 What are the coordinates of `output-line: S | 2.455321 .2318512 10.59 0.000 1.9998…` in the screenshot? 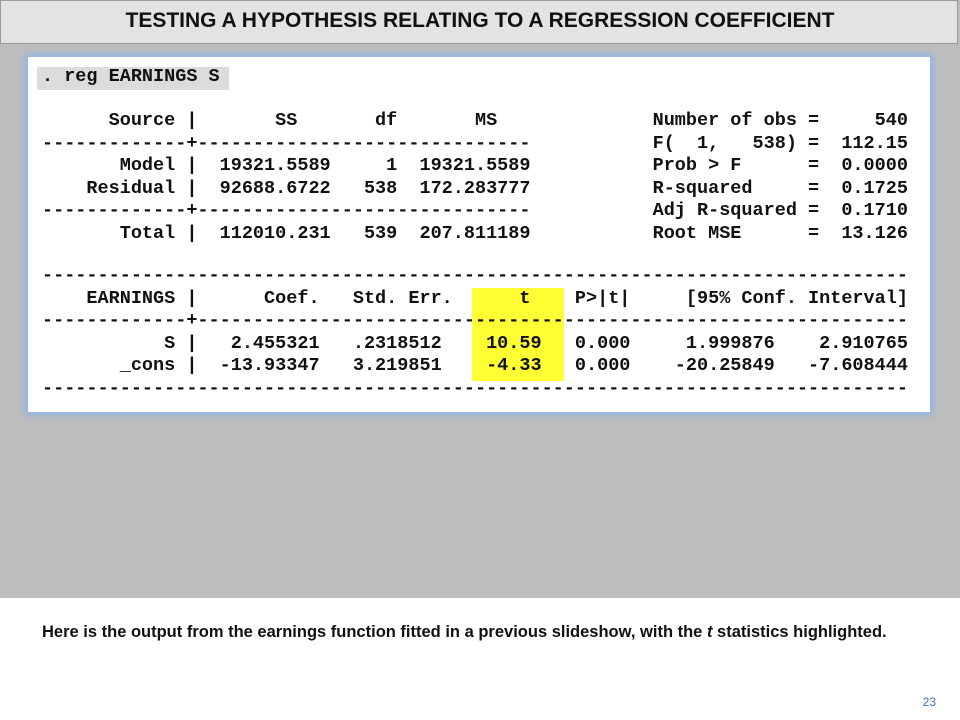 It's located at (475, 343).